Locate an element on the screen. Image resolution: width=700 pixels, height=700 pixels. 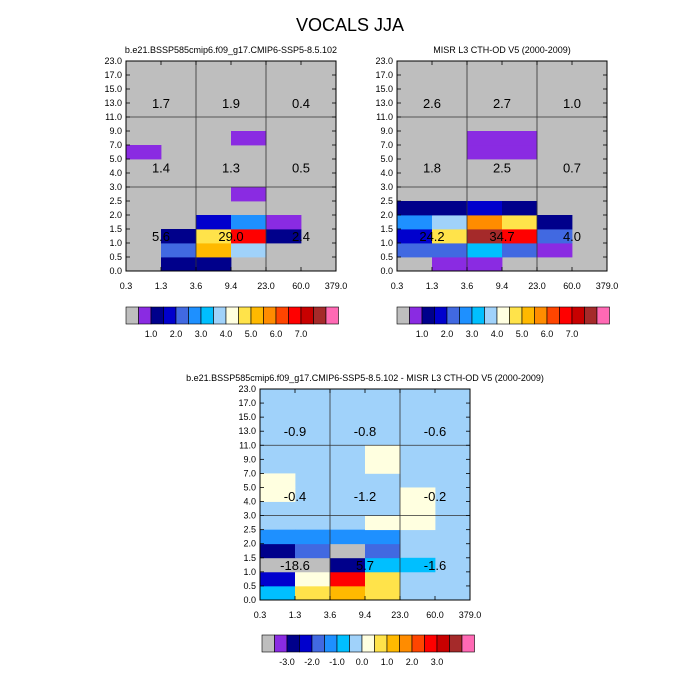
data-label: -0.4 is located at coordinates (295, 496).